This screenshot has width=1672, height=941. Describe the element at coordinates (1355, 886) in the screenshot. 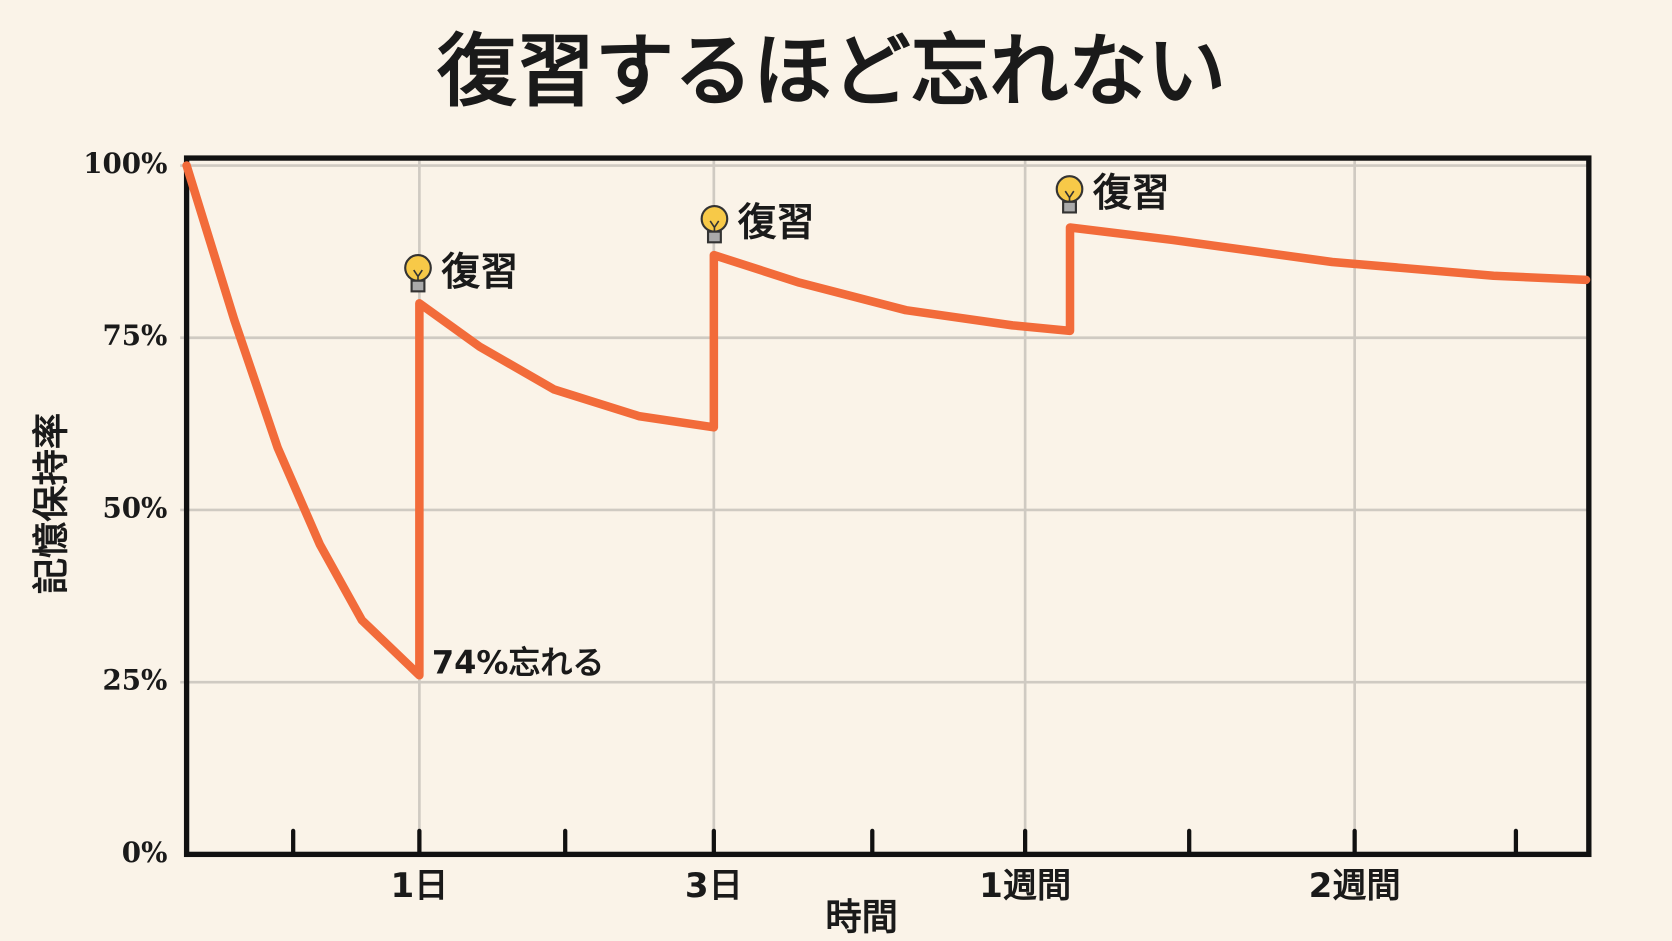

I see `x-tick-label: 2週間` at that location.